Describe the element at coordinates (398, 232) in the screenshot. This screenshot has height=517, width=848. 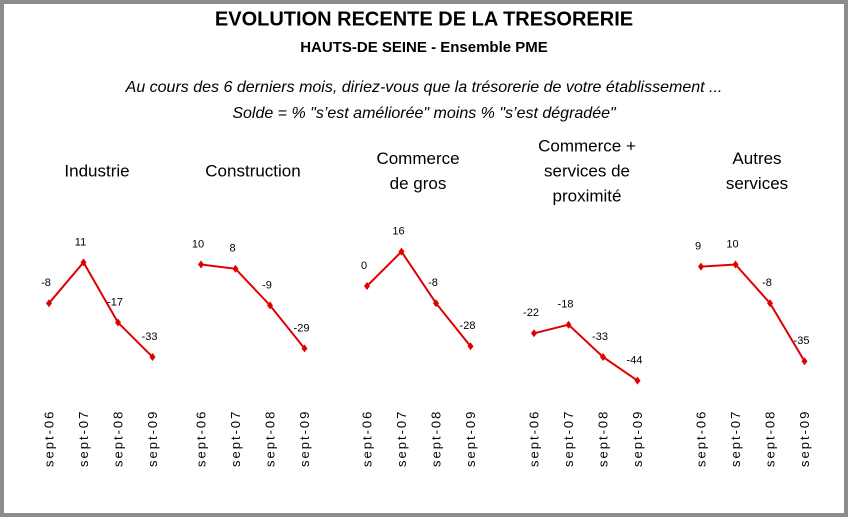
I see `data-label: 16` at that location.